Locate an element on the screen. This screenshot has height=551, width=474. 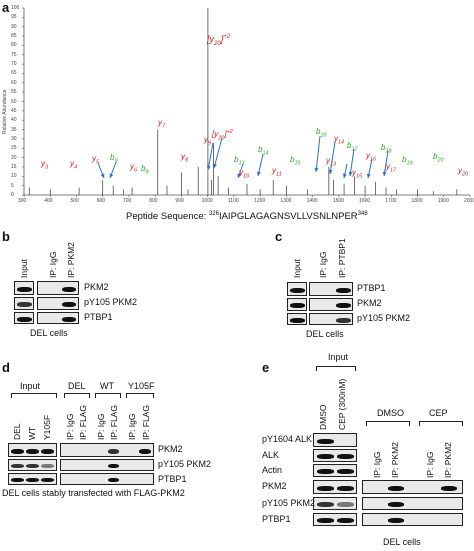
ms-x-tick-label: 1800 is located at coordinates (417, 201).